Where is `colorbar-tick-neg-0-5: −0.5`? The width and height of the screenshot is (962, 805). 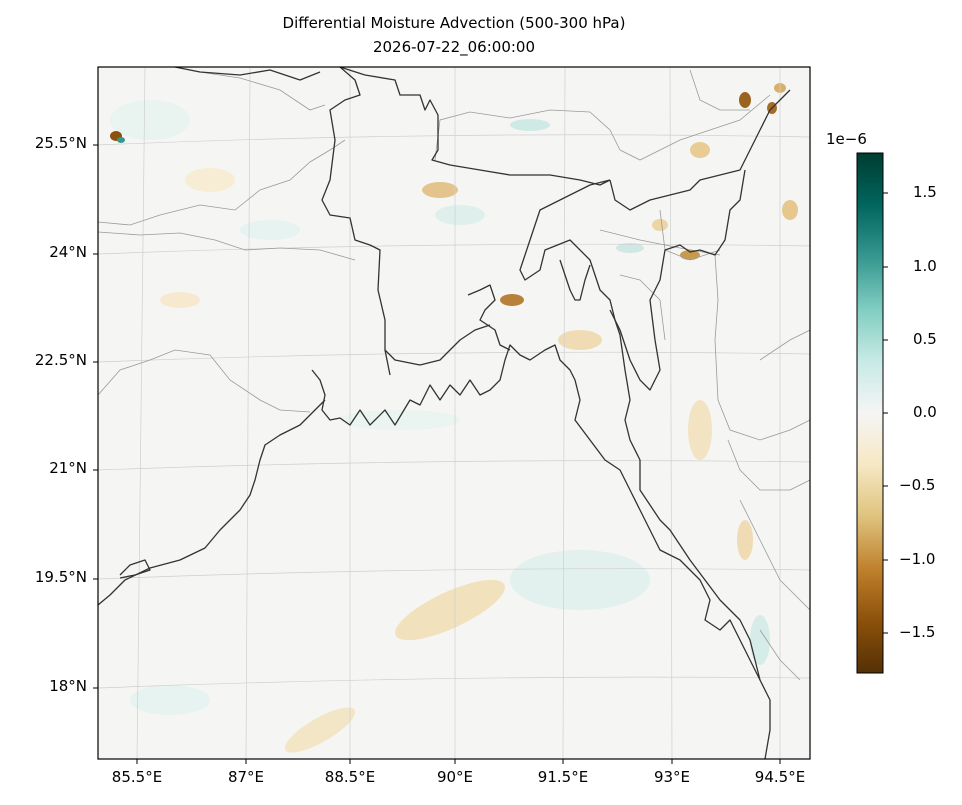
colorbar-tick-neg-0-5: −0.5 is located at coordinates (917, 485).